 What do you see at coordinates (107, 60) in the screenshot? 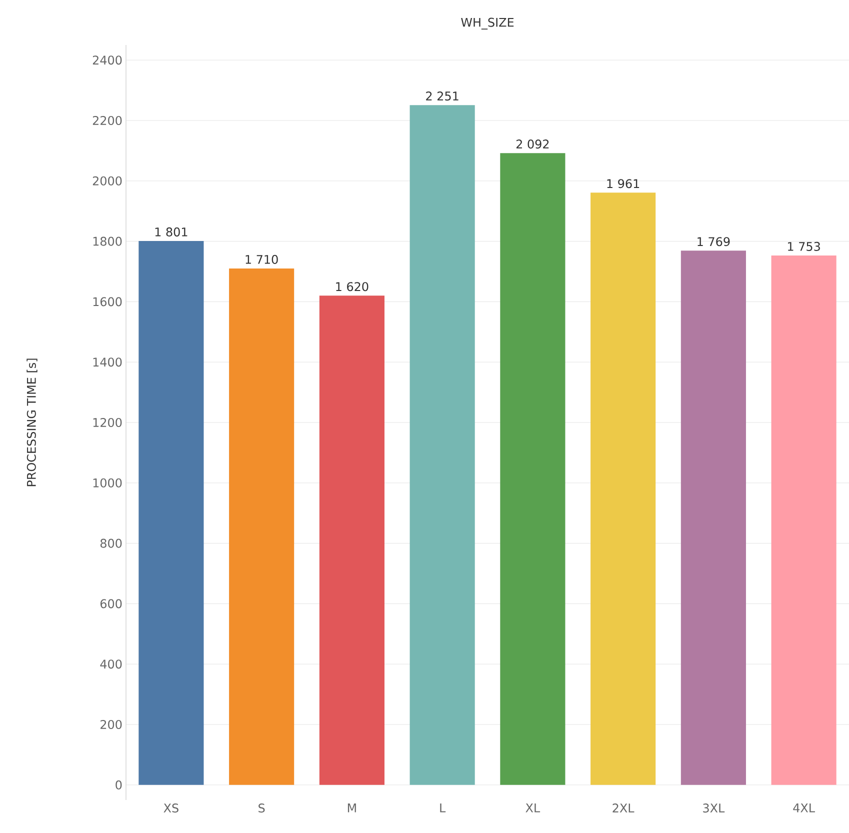
I see `y-tick-label: 2400` at bounding box center [107, 60].